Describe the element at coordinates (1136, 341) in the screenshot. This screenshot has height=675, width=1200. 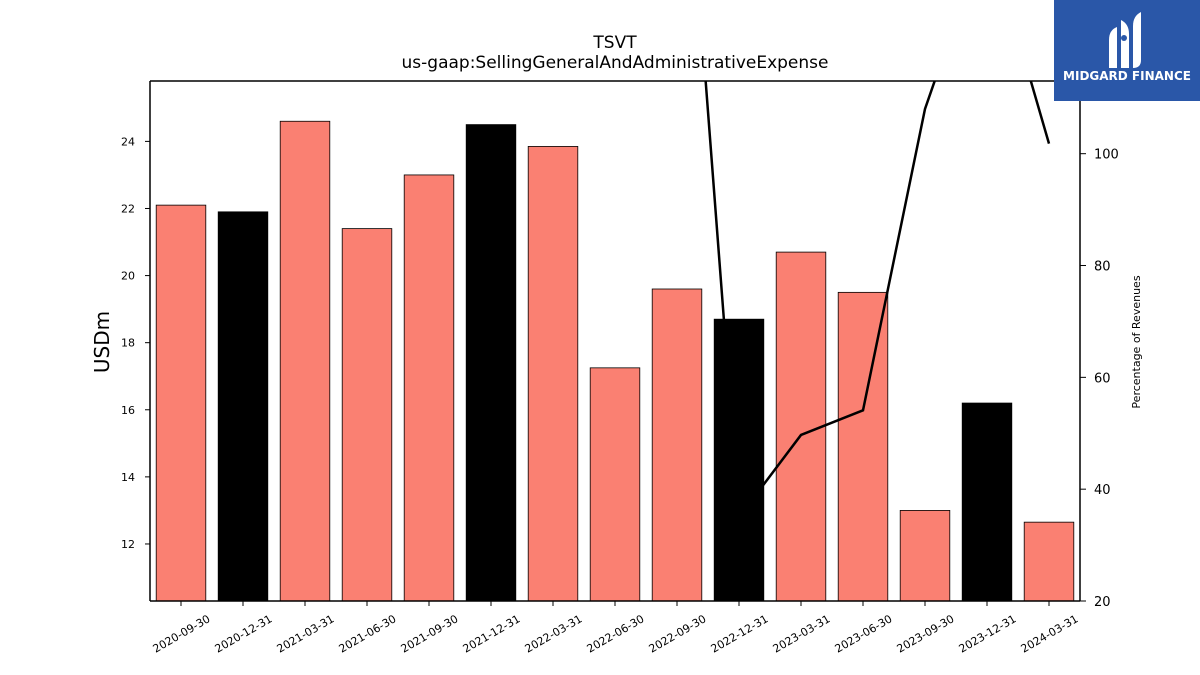
I see `y2-axis-label: Percentage of Revenues` at that location.